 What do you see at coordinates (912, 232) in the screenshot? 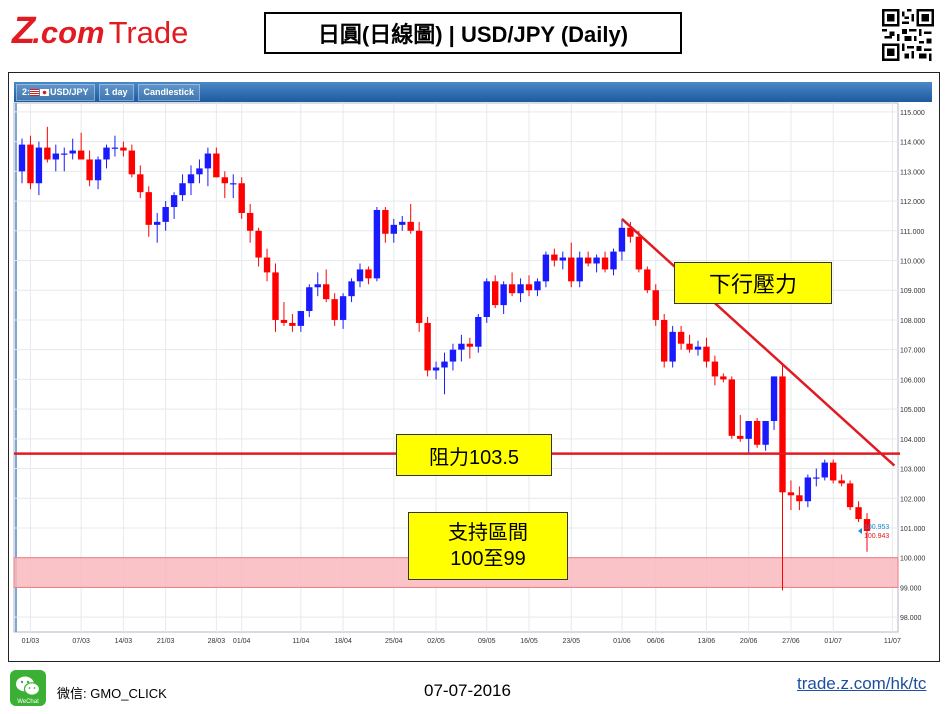
I see `y-tick-label: 111.000` at bounding box center [912, 232].